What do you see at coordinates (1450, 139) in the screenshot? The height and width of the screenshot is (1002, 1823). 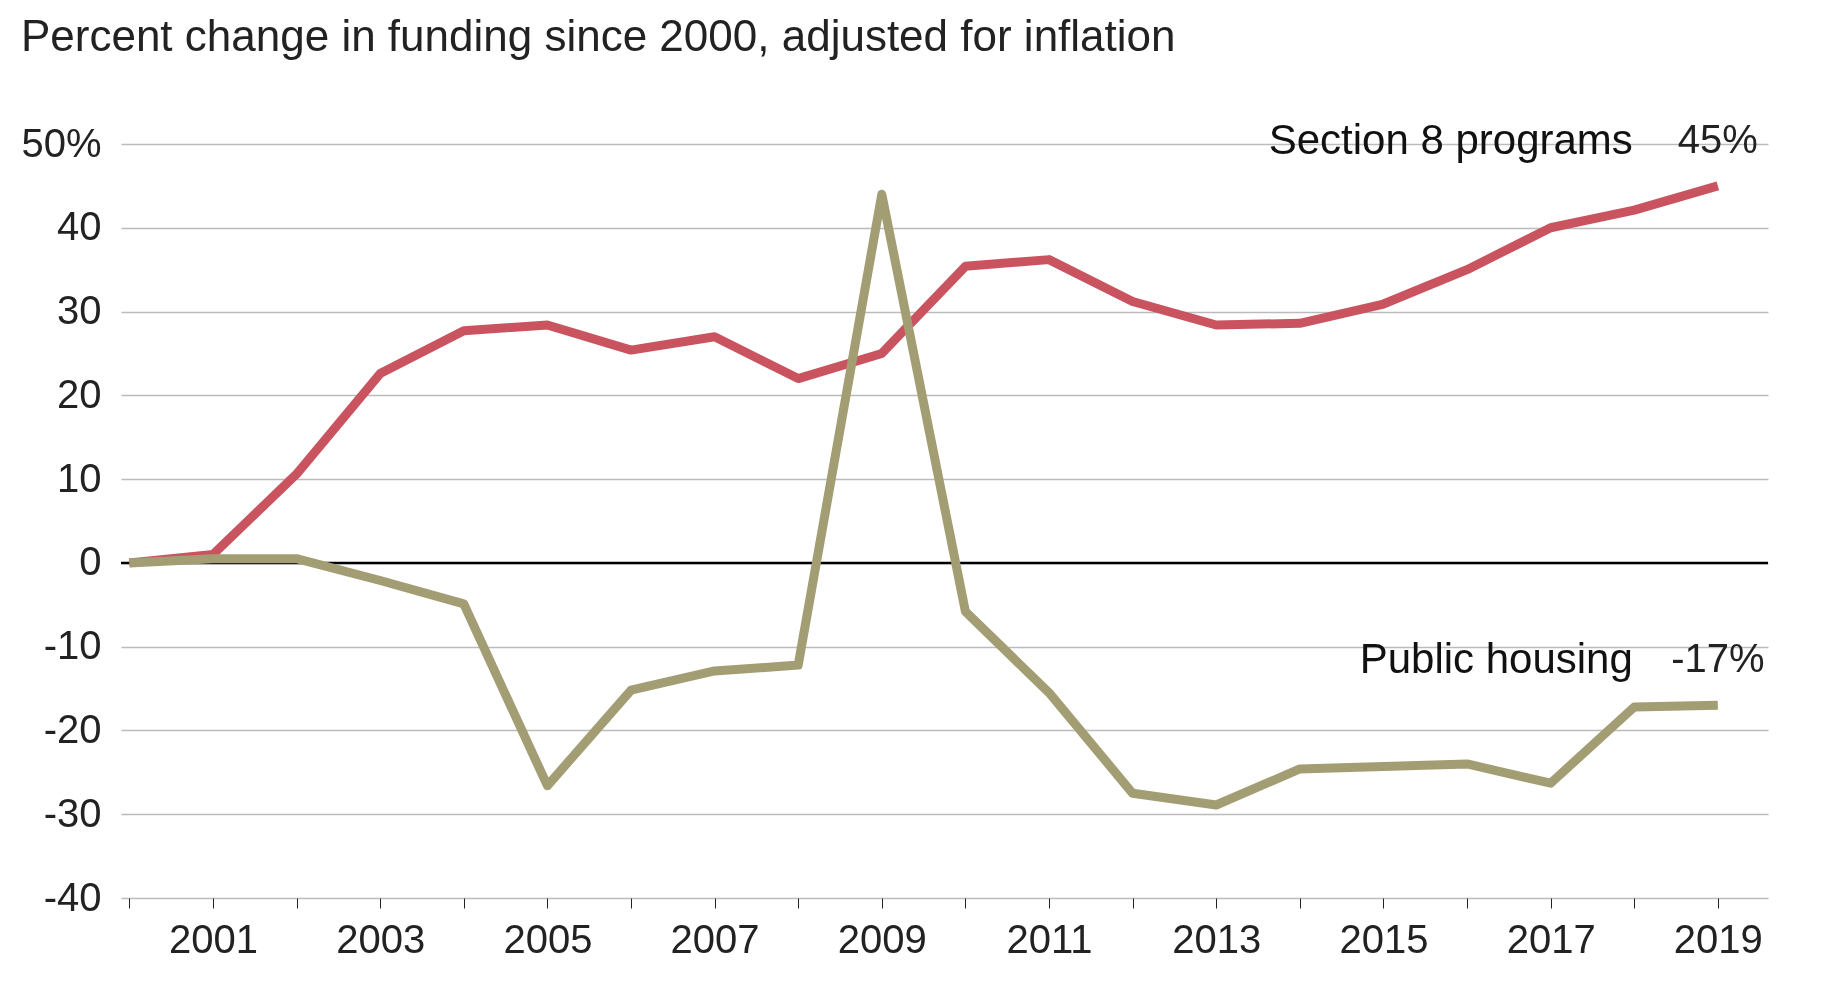 I see `series-label: Section 8 programs` at bounding box center [1450, 139].